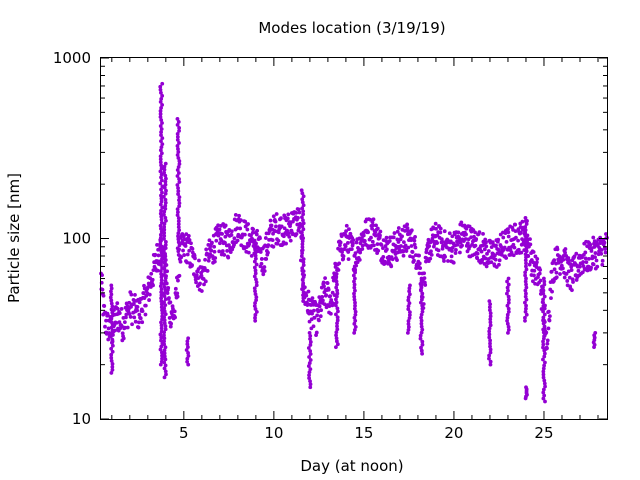  I want to click on x-tick-label: 15, so click(363, 433).